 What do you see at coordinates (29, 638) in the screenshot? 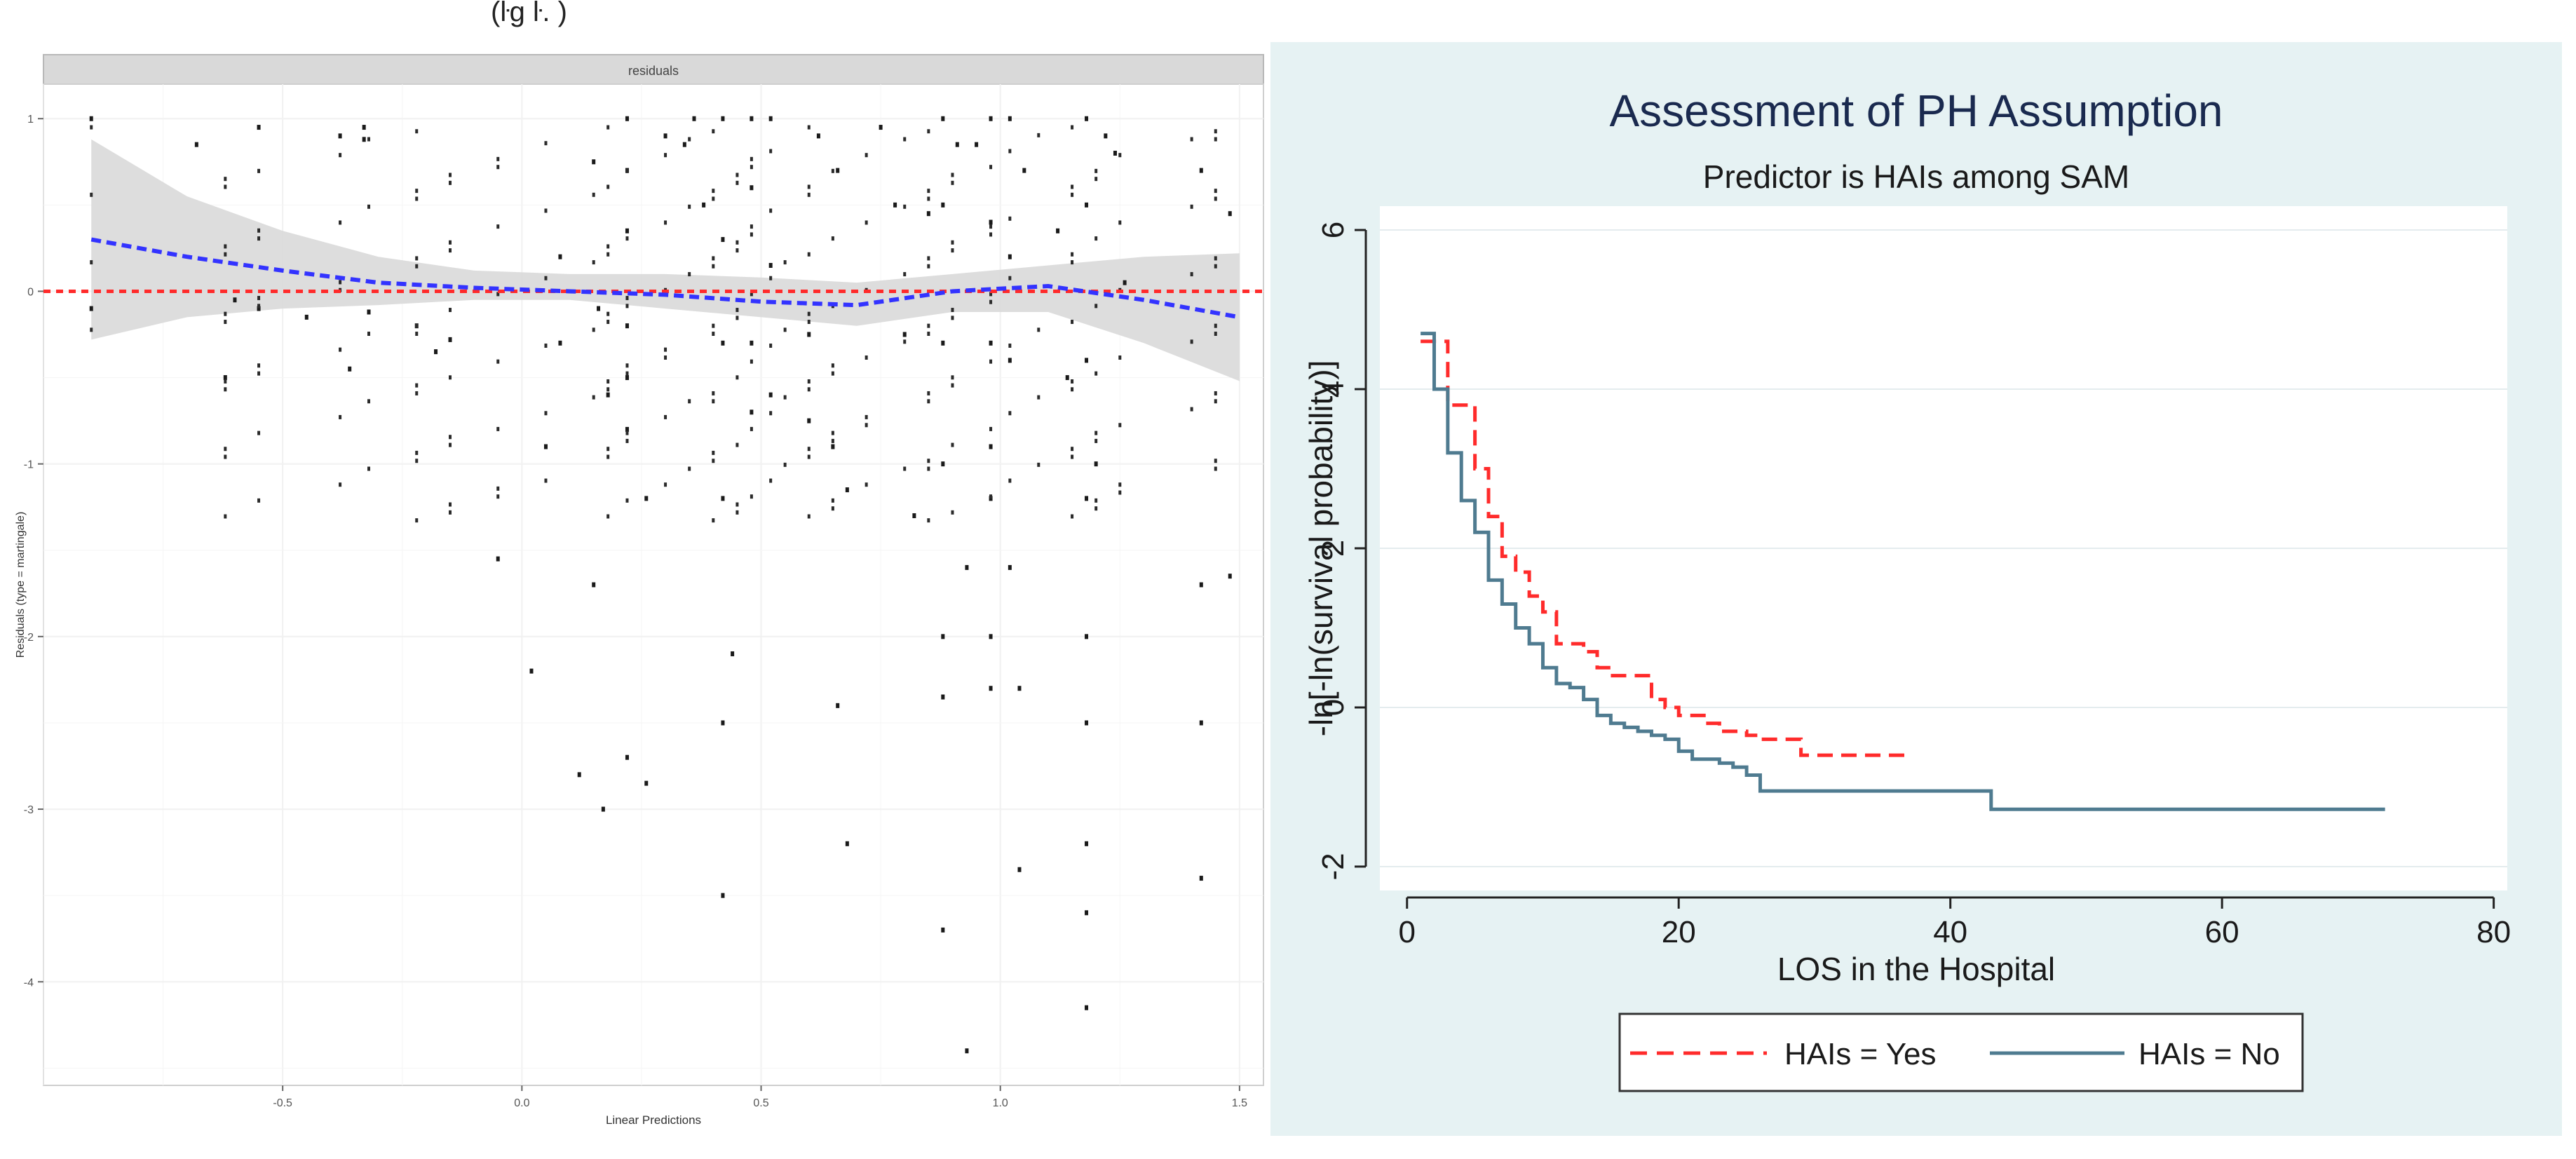
I see `left-y-tick-label: -2` at bounding box center [29, 638].